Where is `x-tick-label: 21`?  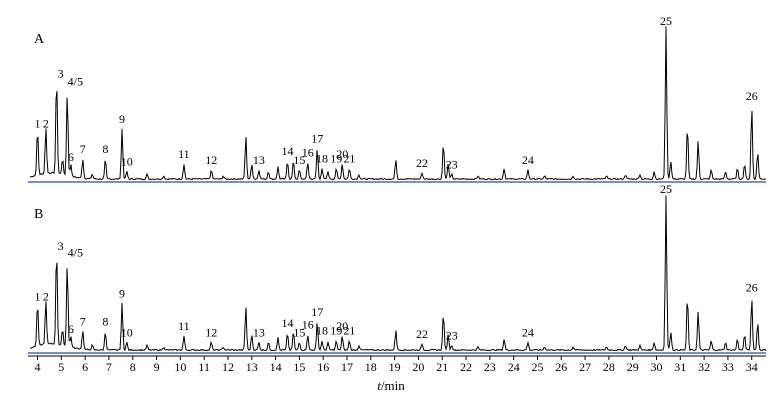 x-tick-label: 21 is located at coordinates (442, 367).